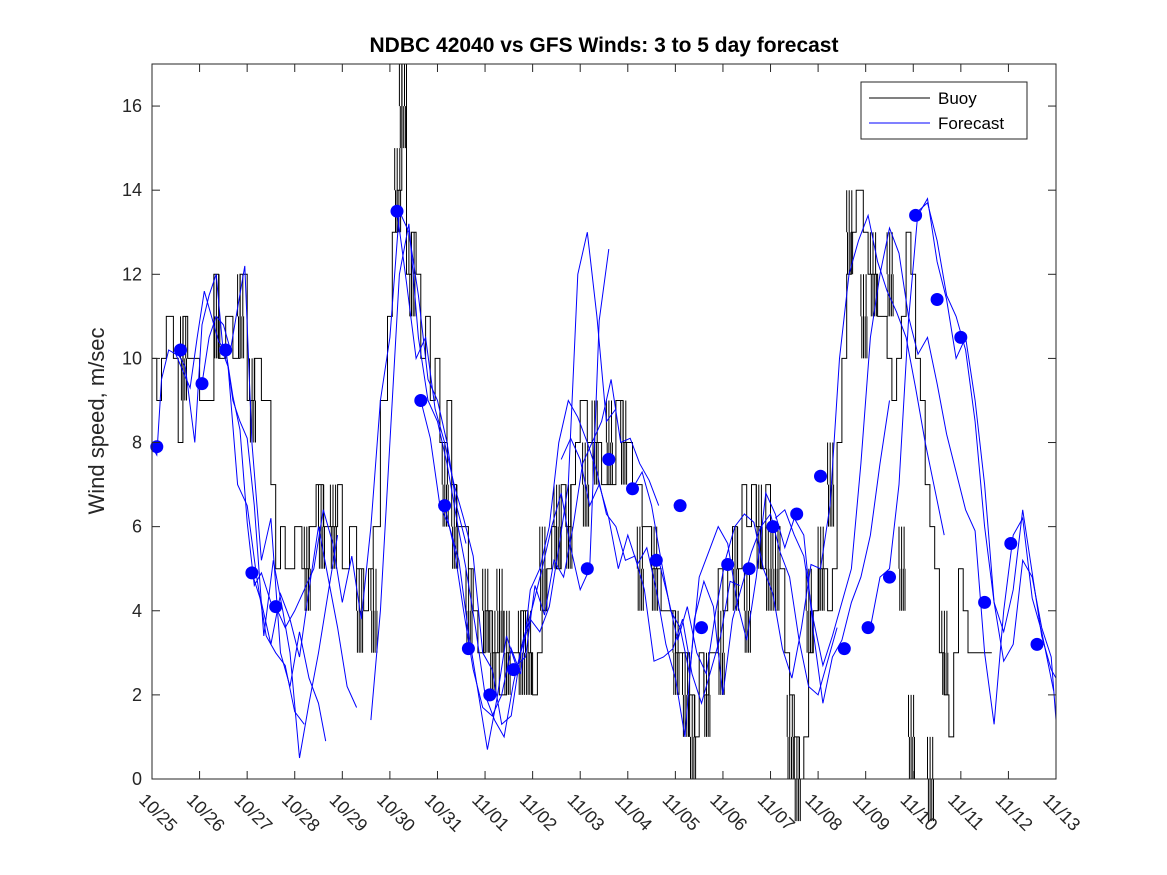  I want to click on y-tick-label: 10, so click(132, 358).